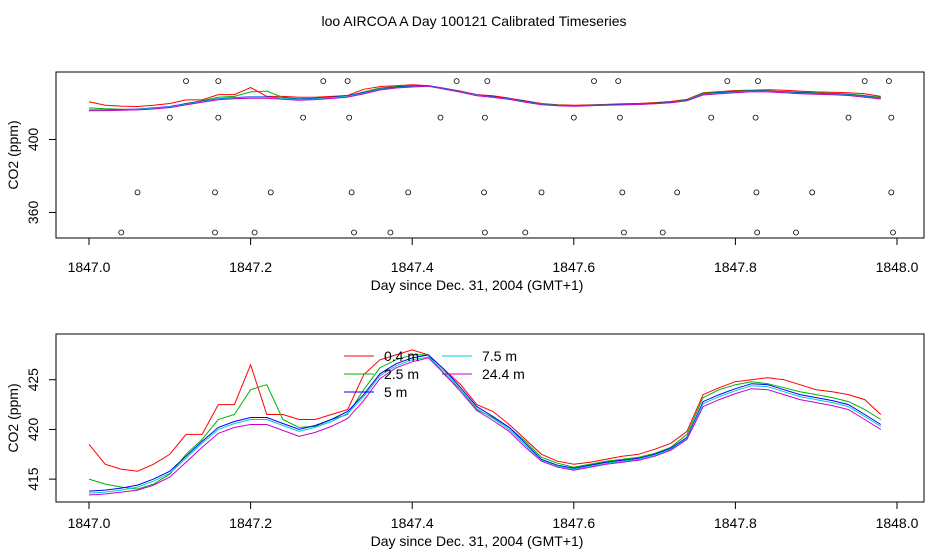 Image resolution: width=950 pixels, height=555 pixels. Describe the element at coordinates (40, 176) in the screenshot. I see `top-y-axis: 360 400` at that location.